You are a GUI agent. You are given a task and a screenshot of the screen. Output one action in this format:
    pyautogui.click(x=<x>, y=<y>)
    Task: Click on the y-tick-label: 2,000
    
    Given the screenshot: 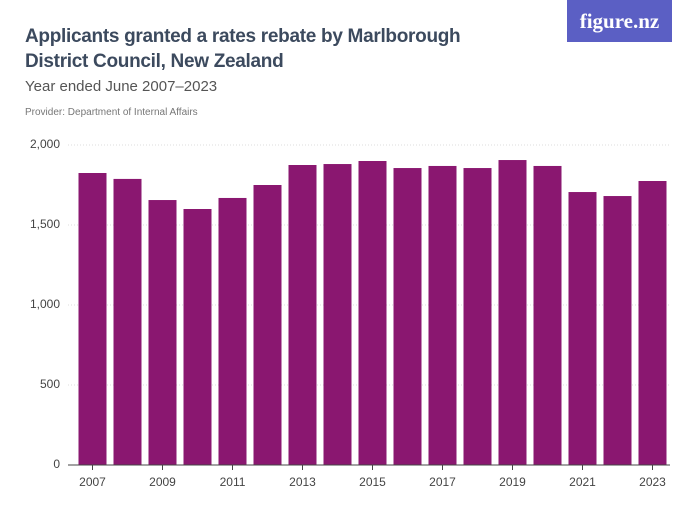 What is the action you would take?
    pyautogui.click(x=45, y=144)
    